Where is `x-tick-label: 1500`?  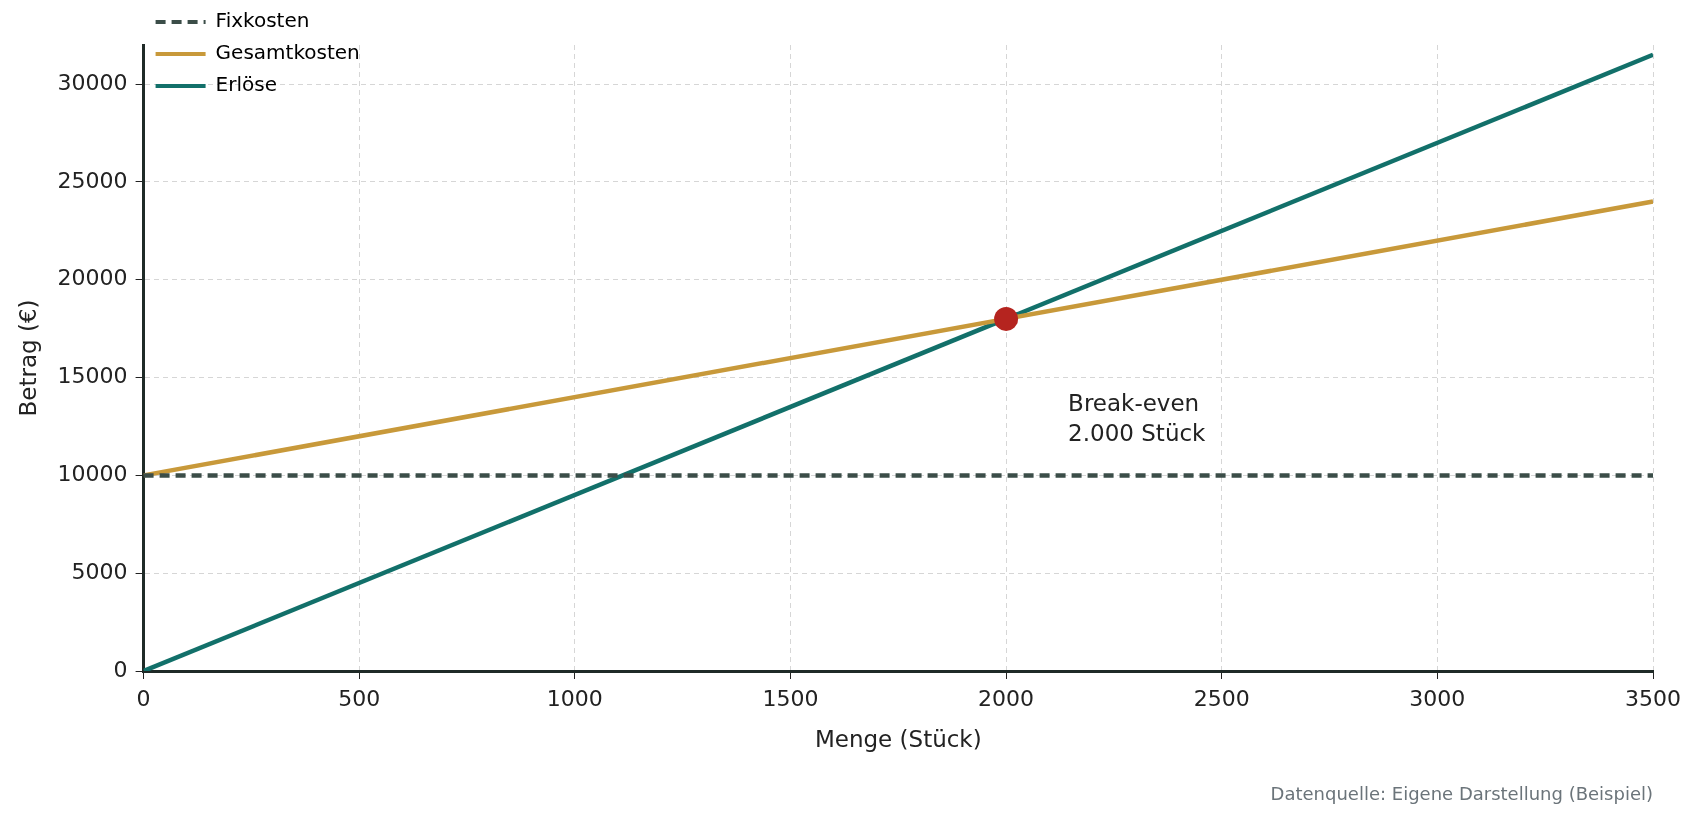
x-tick-label: 1500 is located at coordinates (790, 698).